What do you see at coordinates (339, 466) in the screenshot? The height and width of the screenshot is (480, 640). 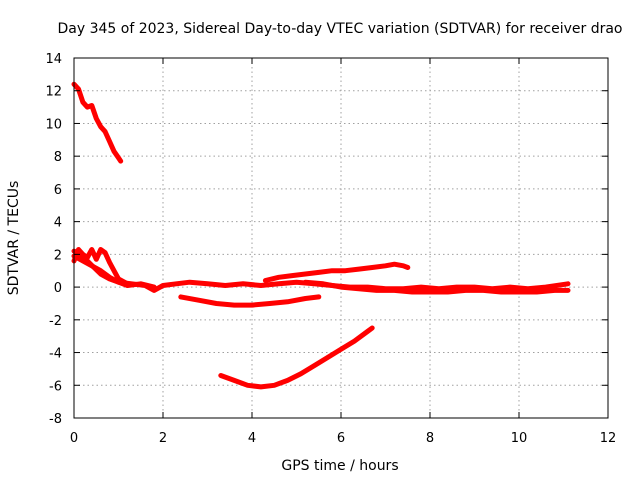 I see `x-axis-label: GPS time / hours` at bounding box center [339, 466].